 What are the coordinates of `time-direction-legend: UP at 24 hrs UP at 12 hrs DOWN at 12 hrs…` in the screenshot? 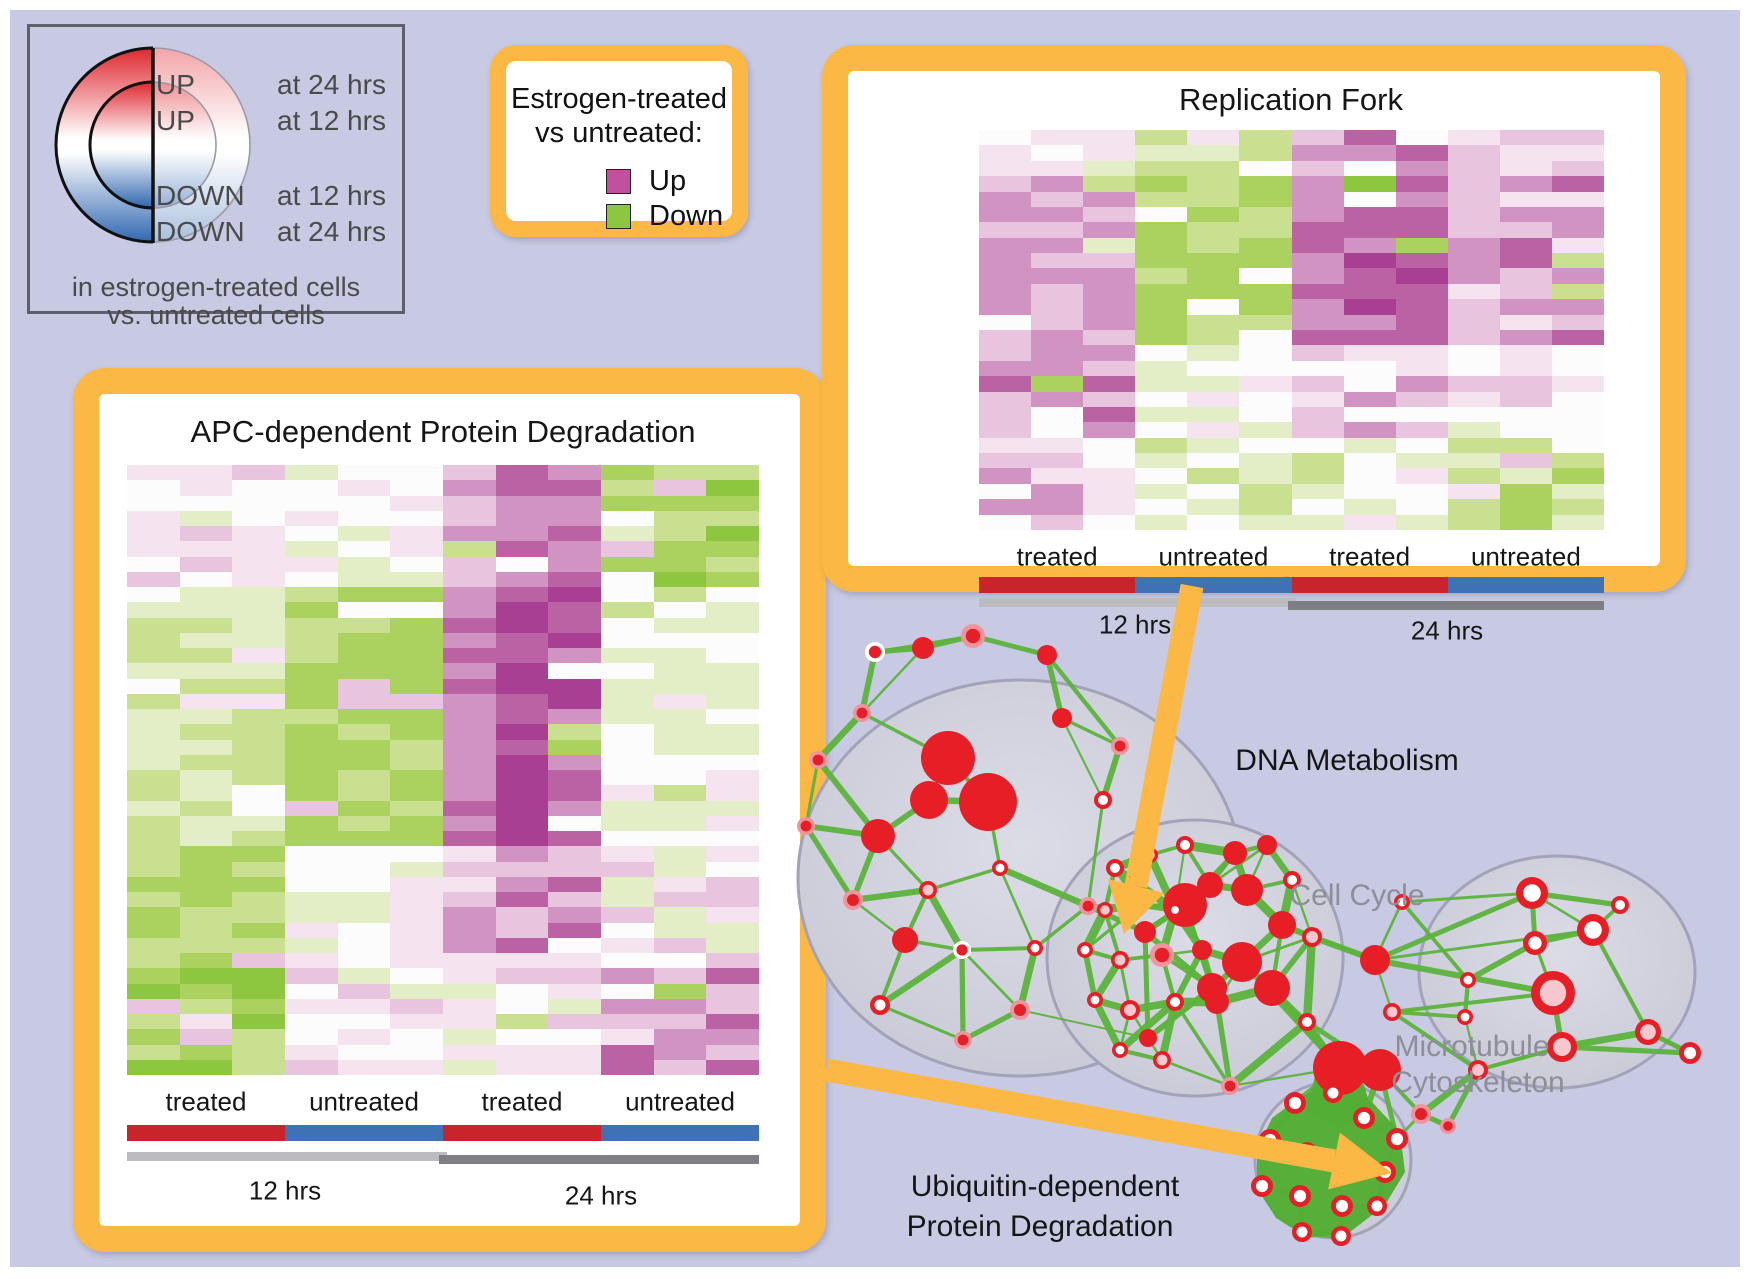 It's located at (216, 177).